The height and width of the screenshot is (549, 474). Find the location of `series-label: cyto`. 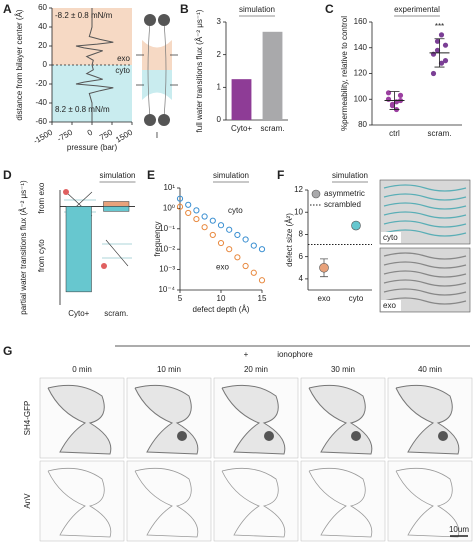

series-label: cyto is located at coordinates (235, 210).